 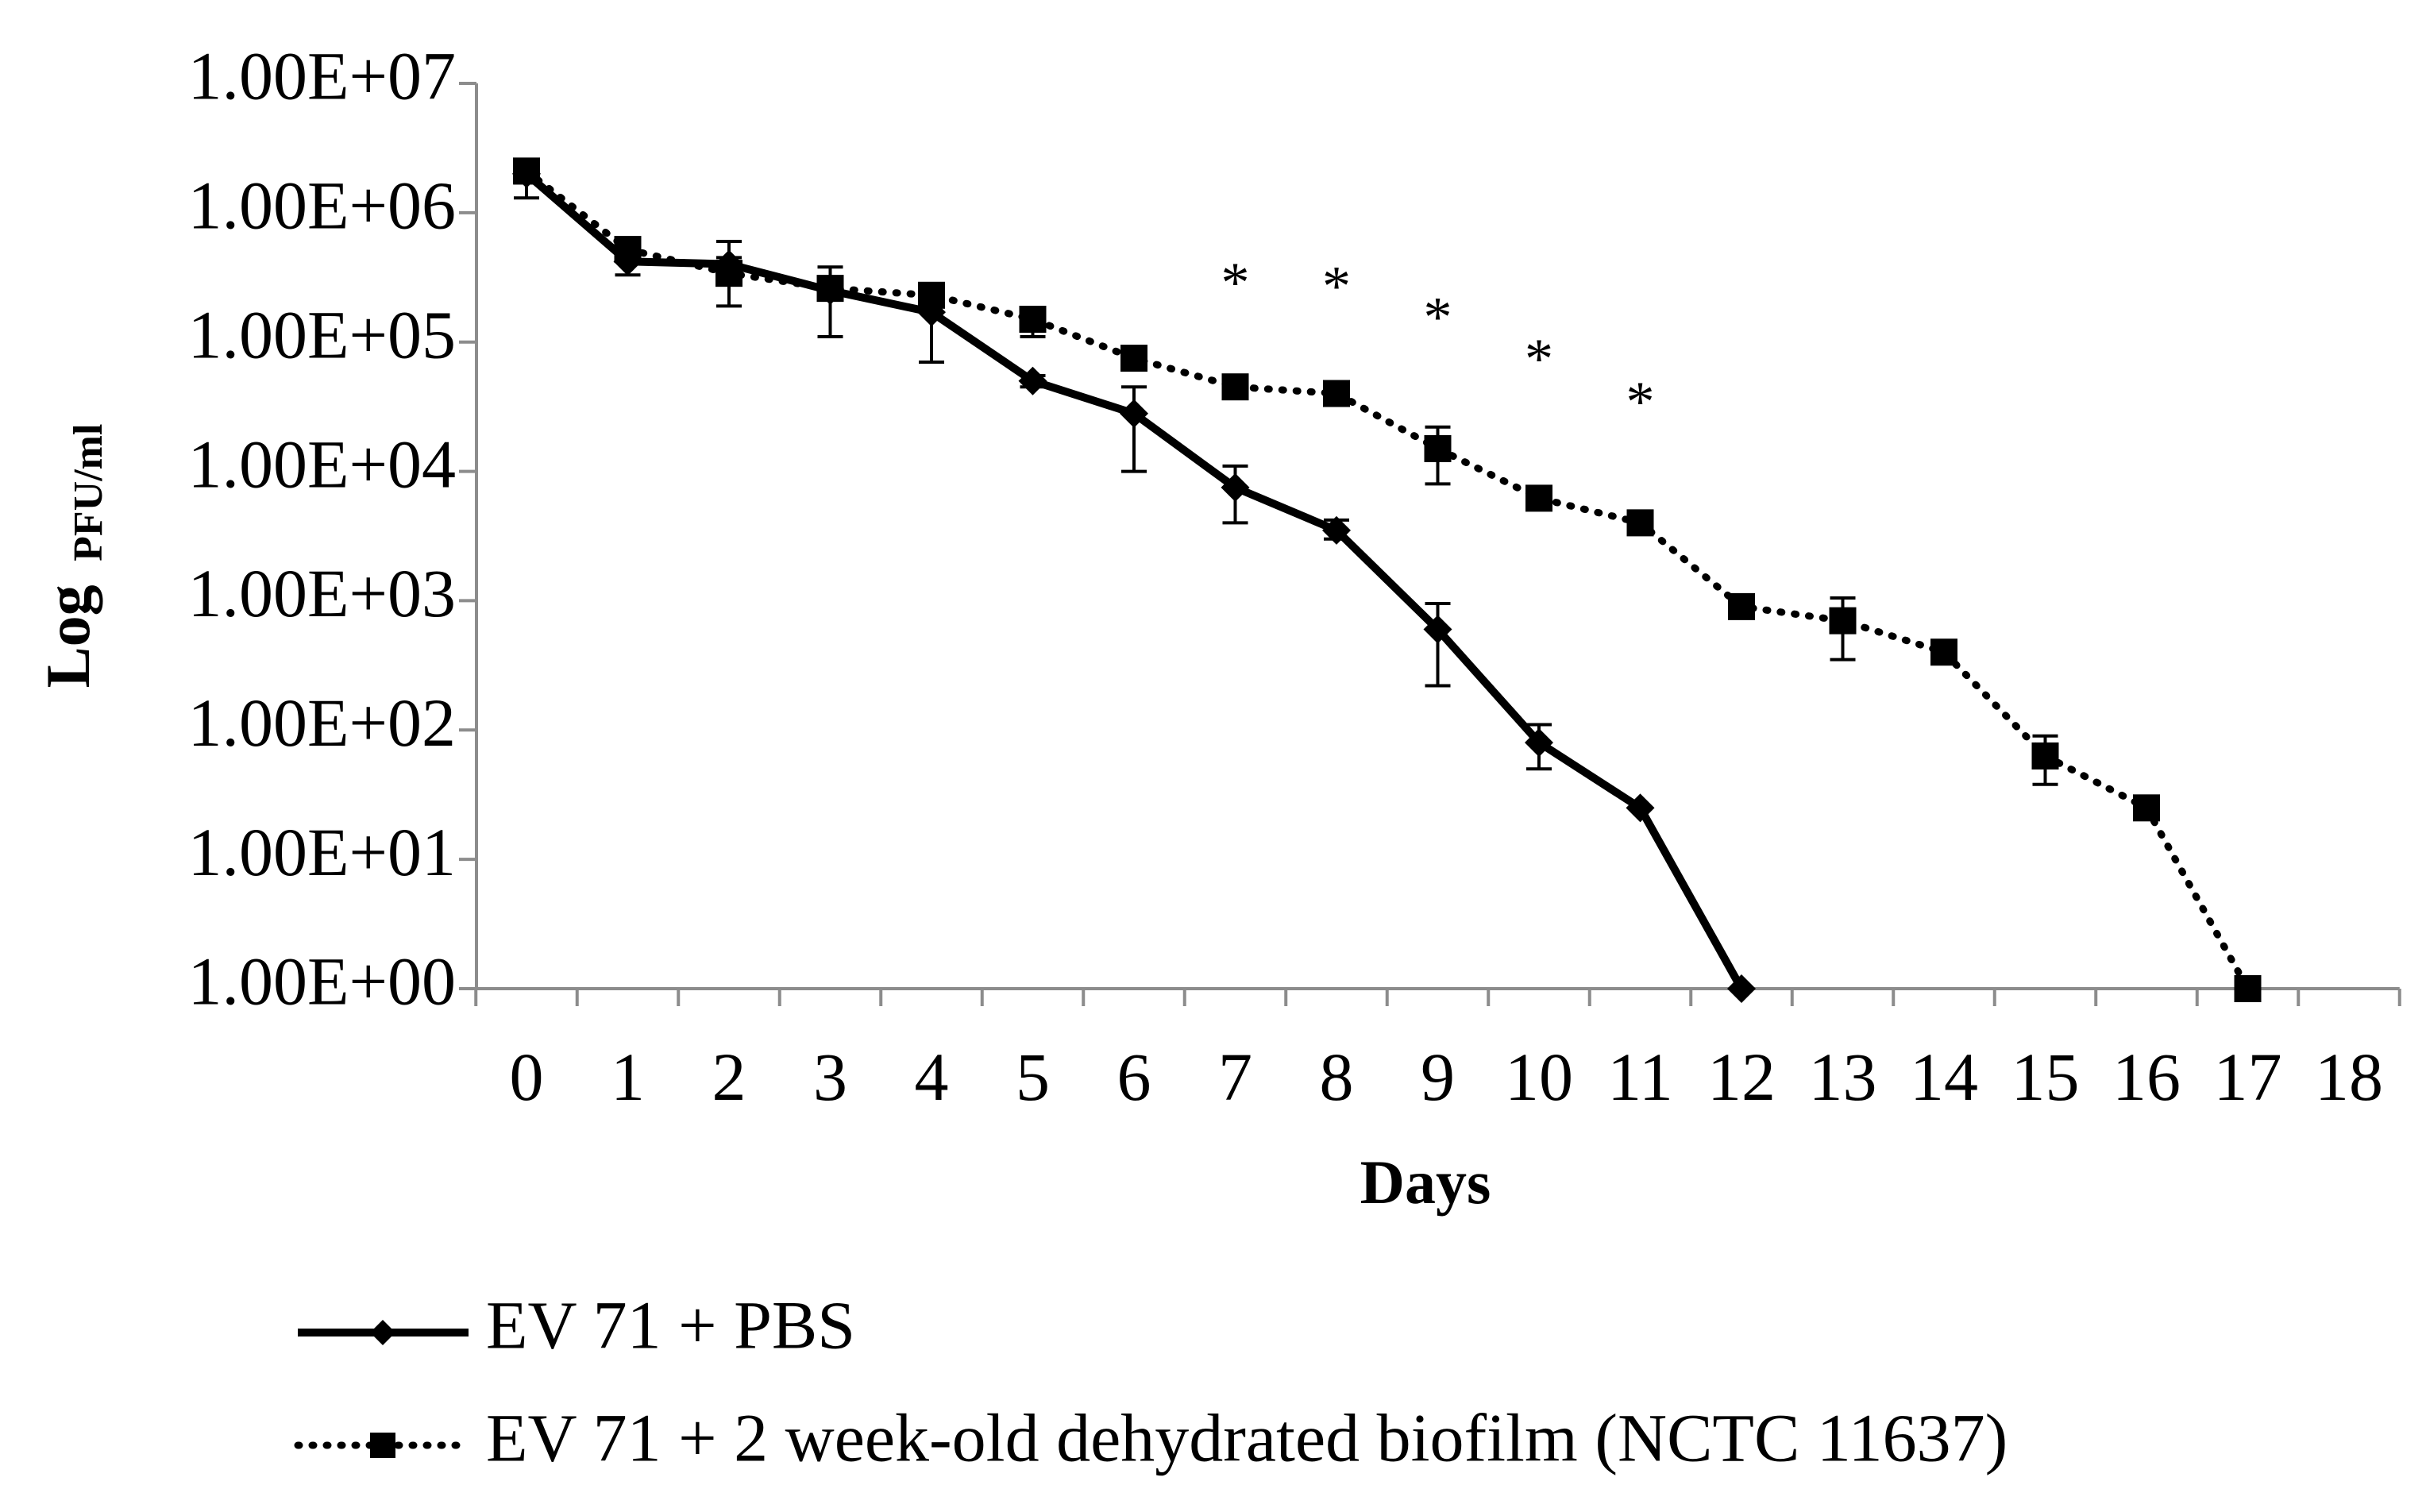 I want to click on x-tick-label: 14, so click(x=1944, y=1077).